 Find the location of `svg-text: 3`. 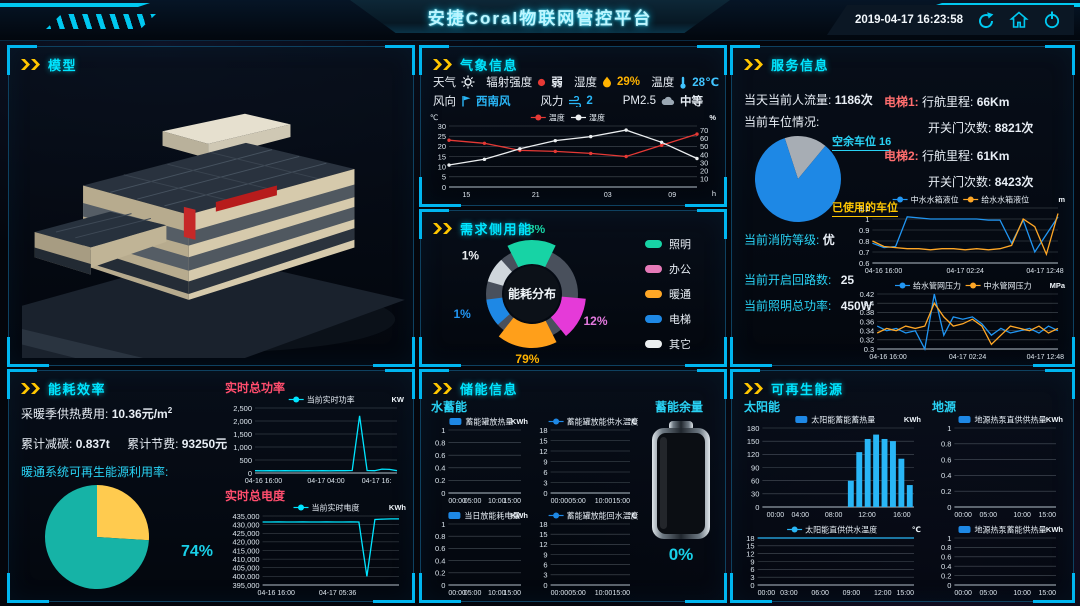

svg-text: 3 is located at coordinates (545, 575).